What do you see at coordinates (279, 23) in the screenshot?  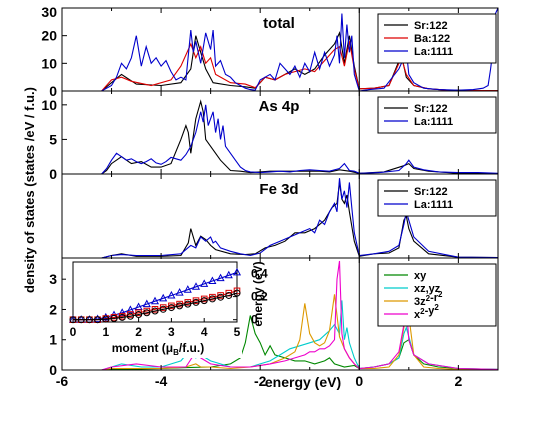 I see `panel-label: total` at bounding box center [279, 23].